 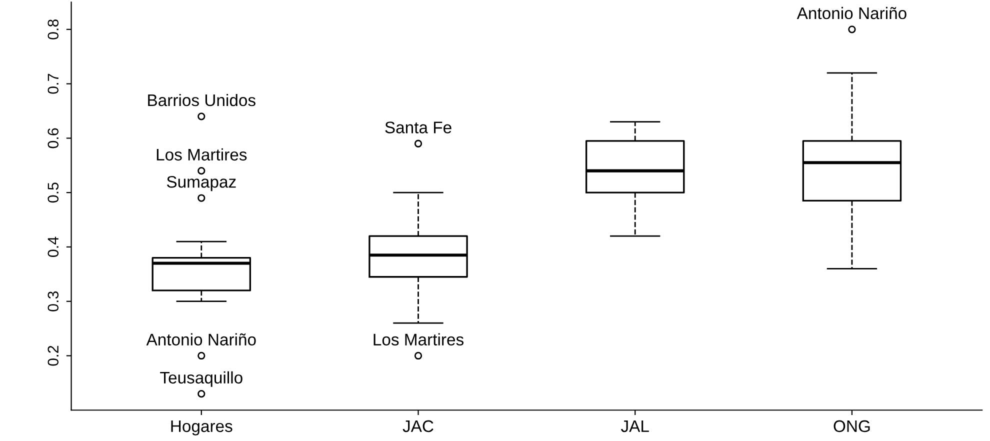 I want to click on annotation: Santa Fe, so click(x=418, y=128).